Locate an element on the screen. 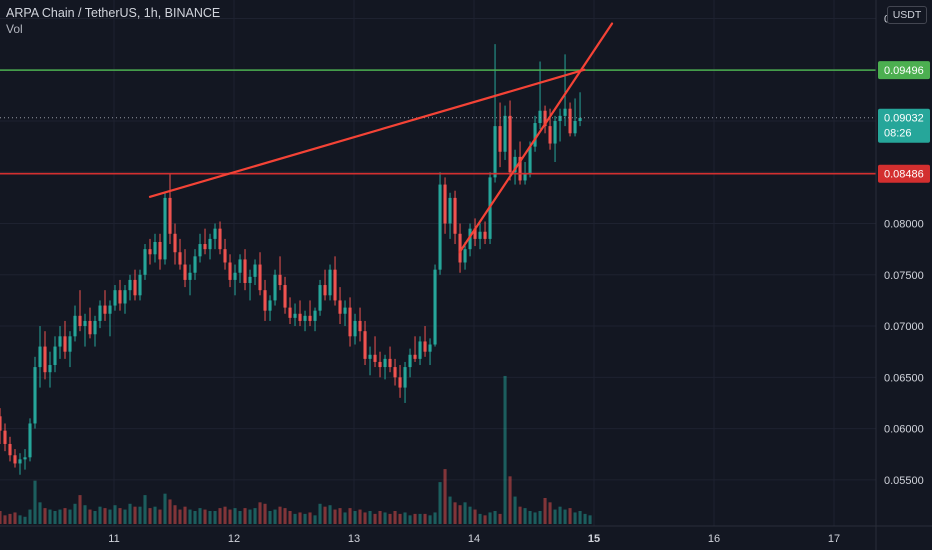 This screenshot has height=550, width=932. y-tick-label: 0.05500 is located at coordinates (904, 481).